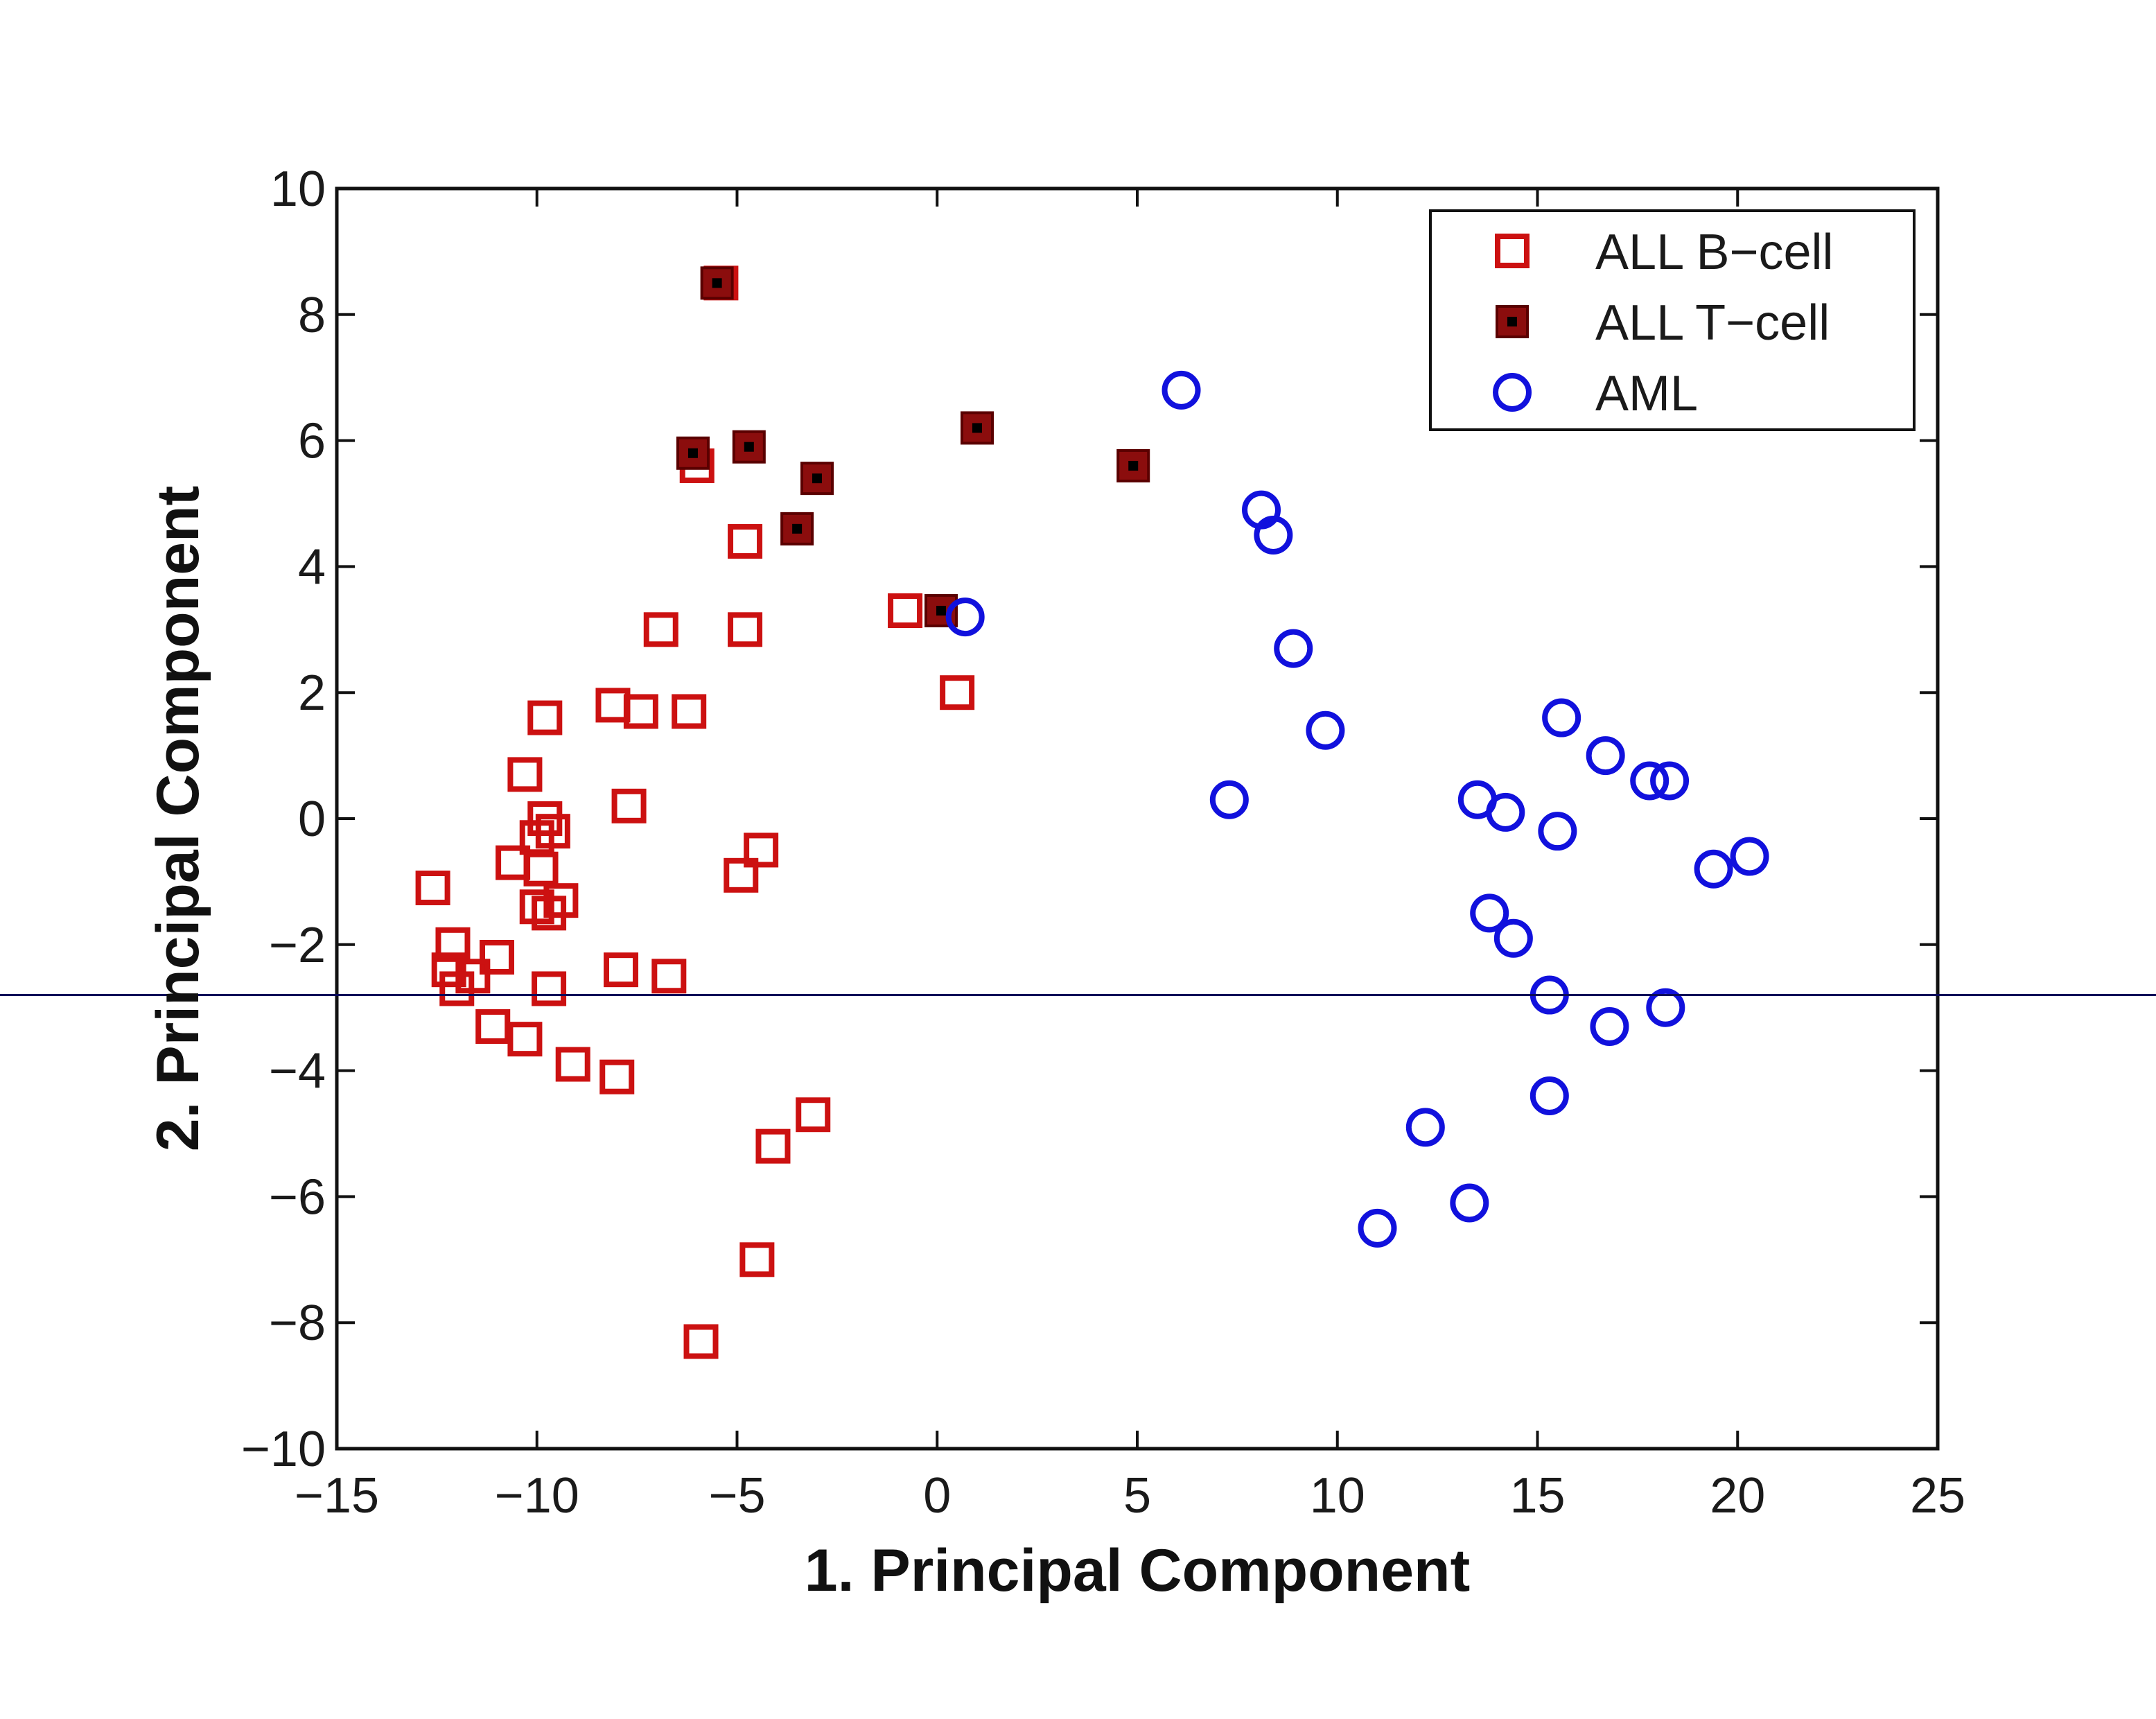 Image resolution: width=2156 pixels, height=1719 pixels. Describe the element at coordinates (1712, 323) in the screenshot. I see `legend-label: ALL T−cell` at that location.